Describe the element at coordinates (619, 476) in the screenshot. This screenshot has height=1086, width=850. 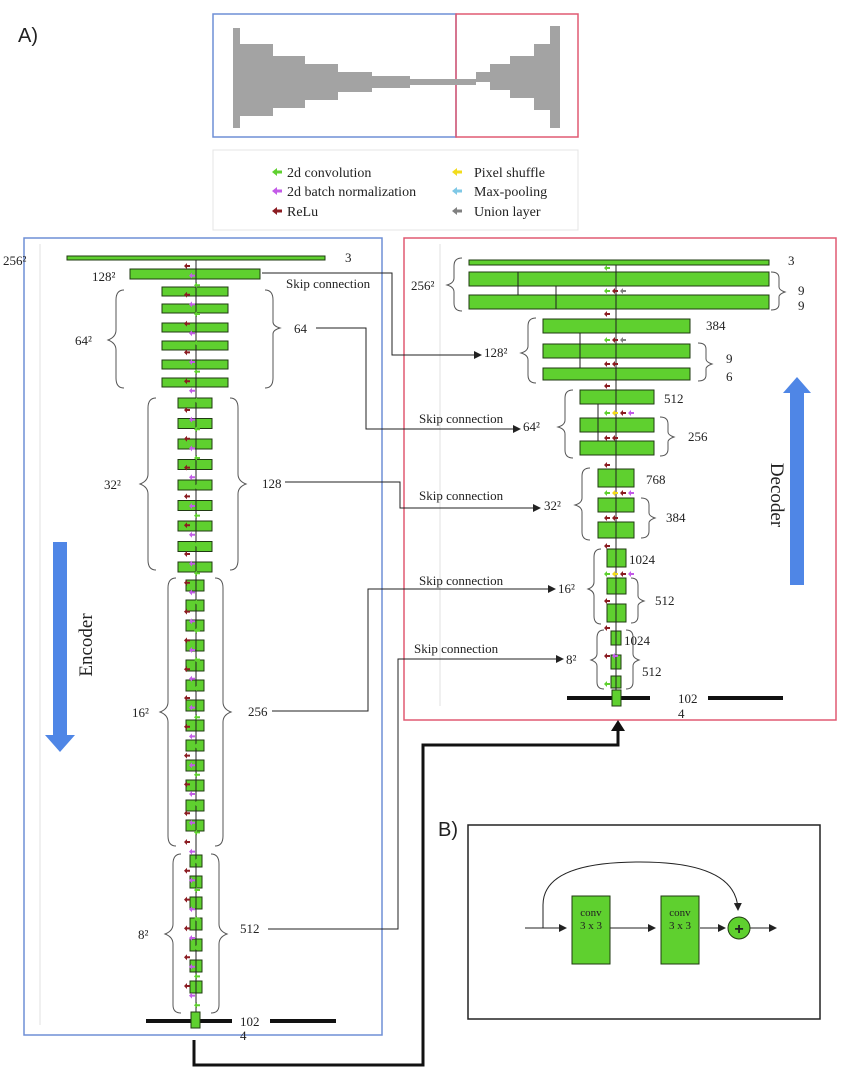
I see `decoder-layer-markers` at that location.